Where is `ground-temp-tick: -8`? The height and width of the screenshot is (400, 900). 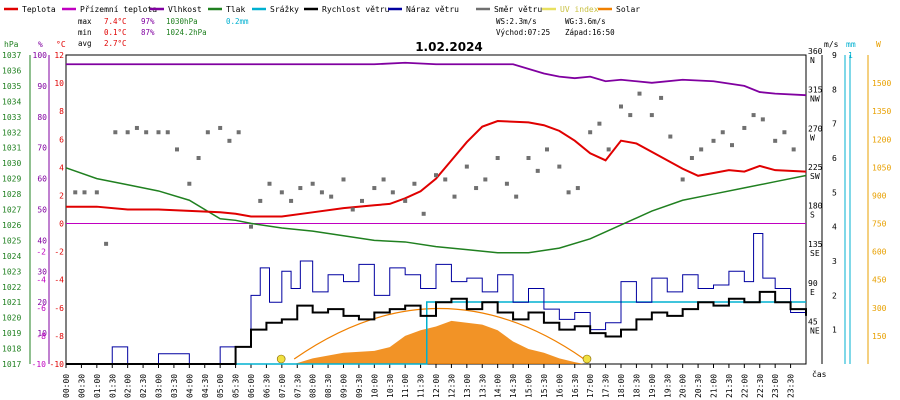 ground-temp-tick: -8 is located at coordinates (41, 336).